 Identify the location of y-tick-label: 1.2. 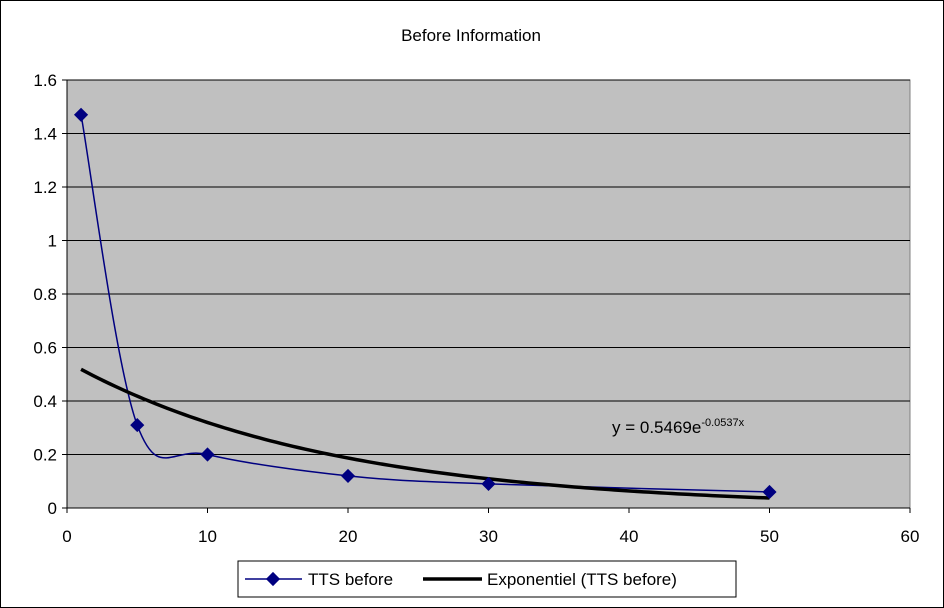
(45, 187).